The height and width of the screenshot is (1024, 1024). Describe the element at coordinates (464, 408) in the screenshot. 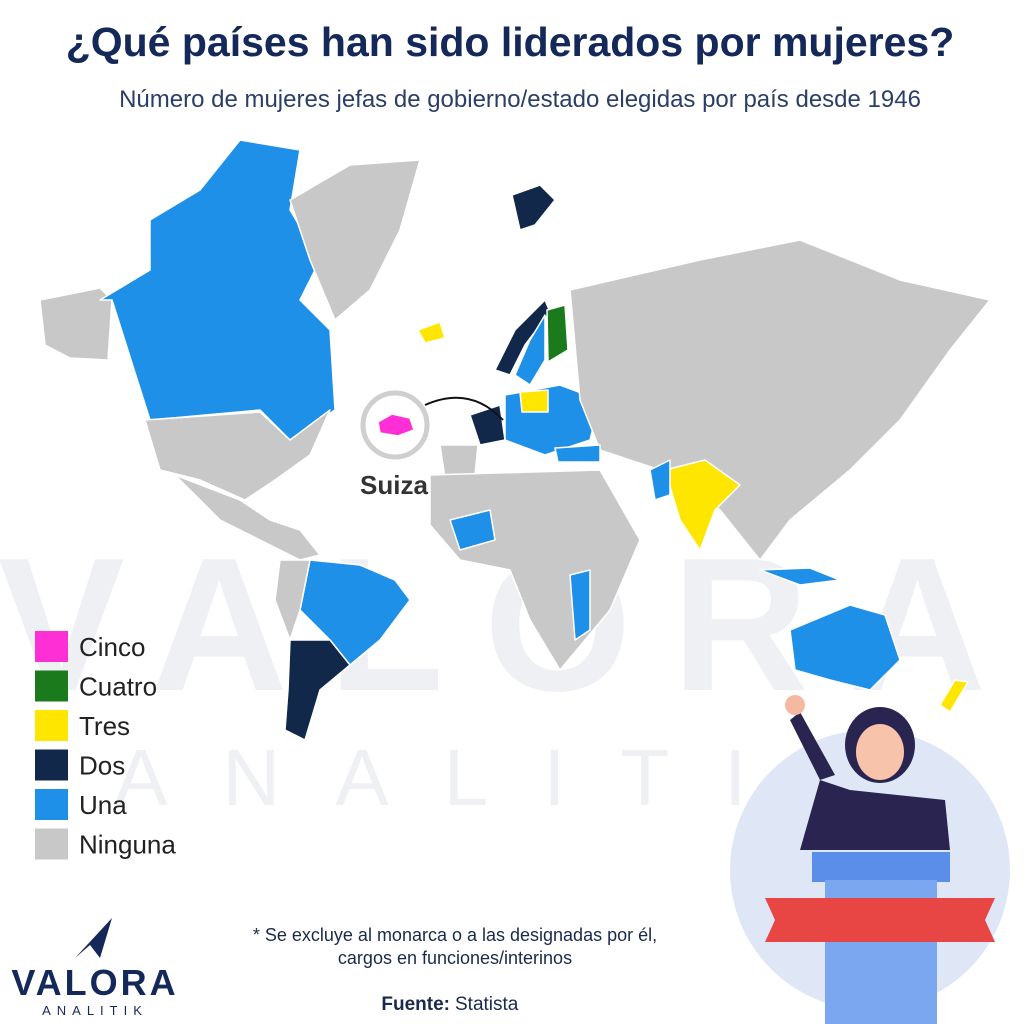

I see `callout-arrow` at that location.